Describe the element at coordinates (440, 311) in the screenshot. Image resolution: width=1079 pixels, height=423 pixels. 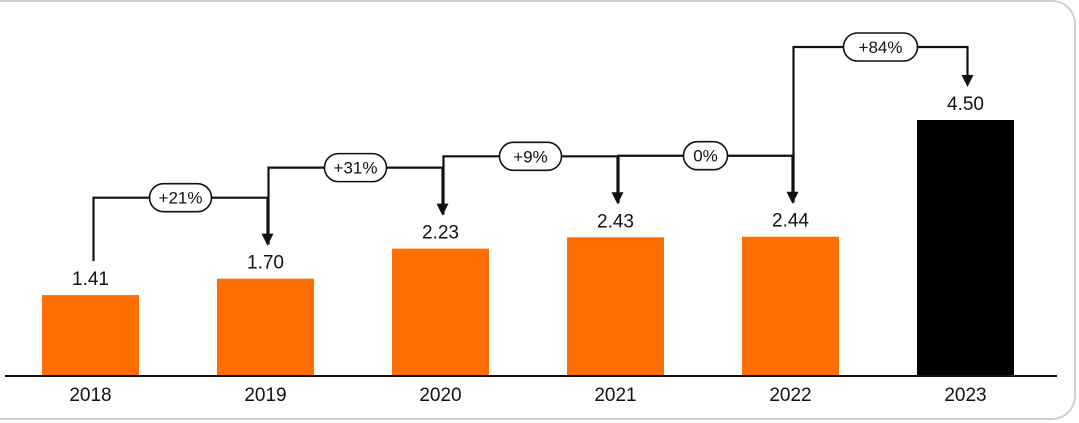
I see `bar-2020` at that location.